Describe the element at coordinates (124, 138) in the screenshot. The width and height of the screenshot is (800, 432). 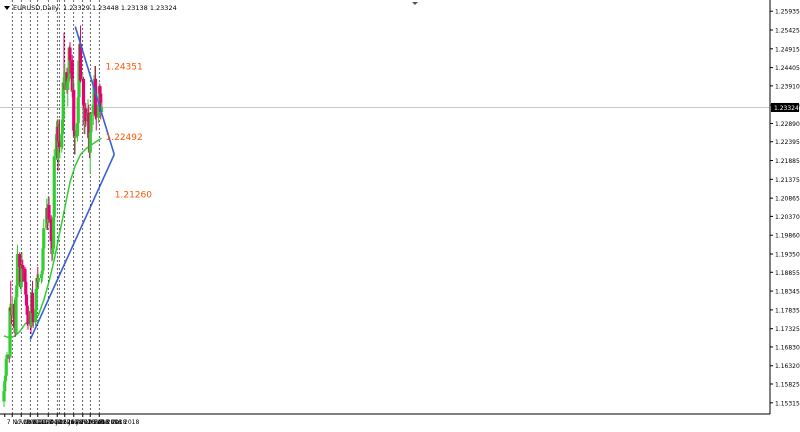
I see `price-annotation: 1.22492` at that location.